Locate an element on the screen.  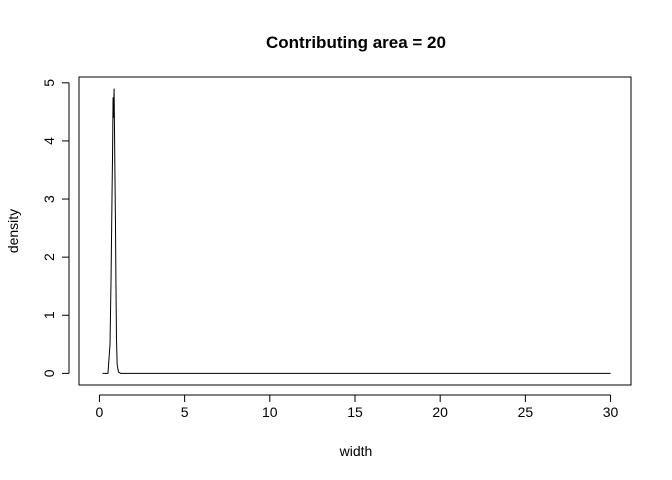
x-axis-label: width is located at coordinates (356, 451).